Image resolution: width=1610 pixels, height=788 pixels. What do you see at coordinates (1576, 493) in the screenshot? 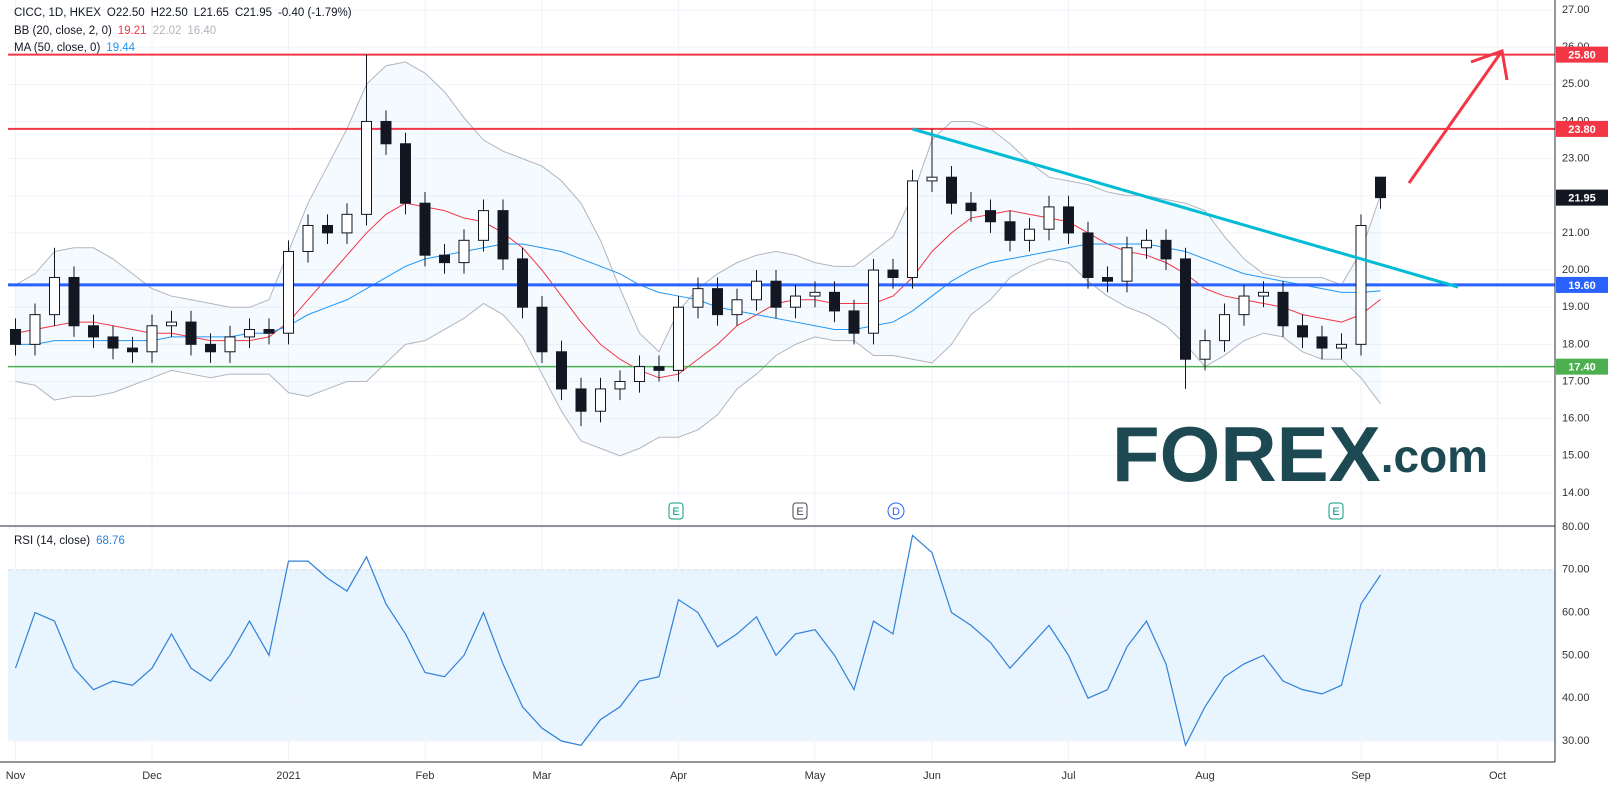
I see `y-tick-label: 14.00` at bounding box center [1576, 493].